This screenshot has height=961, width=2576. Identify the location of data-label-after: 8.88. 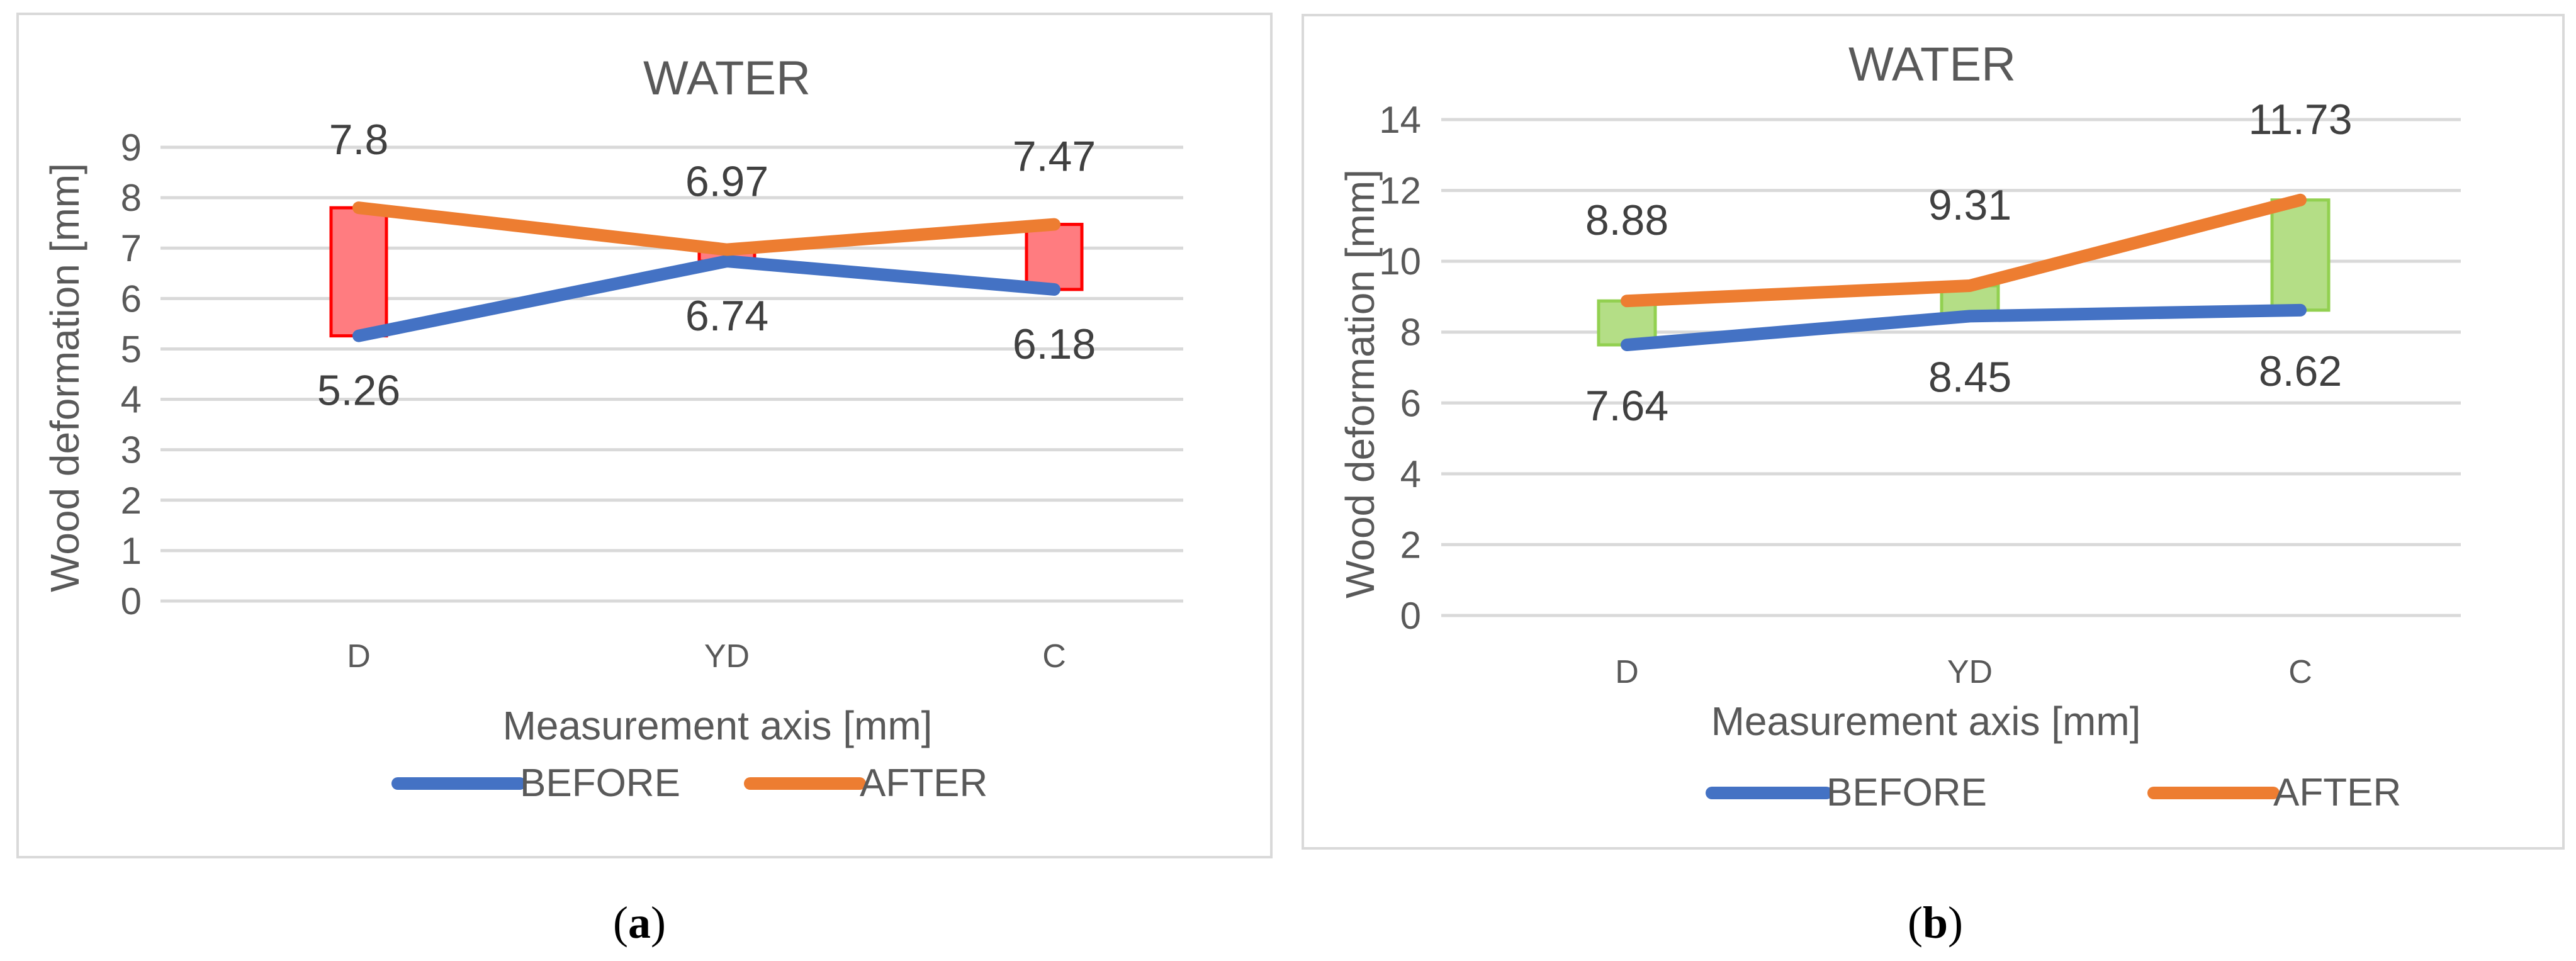
(1626, 220).